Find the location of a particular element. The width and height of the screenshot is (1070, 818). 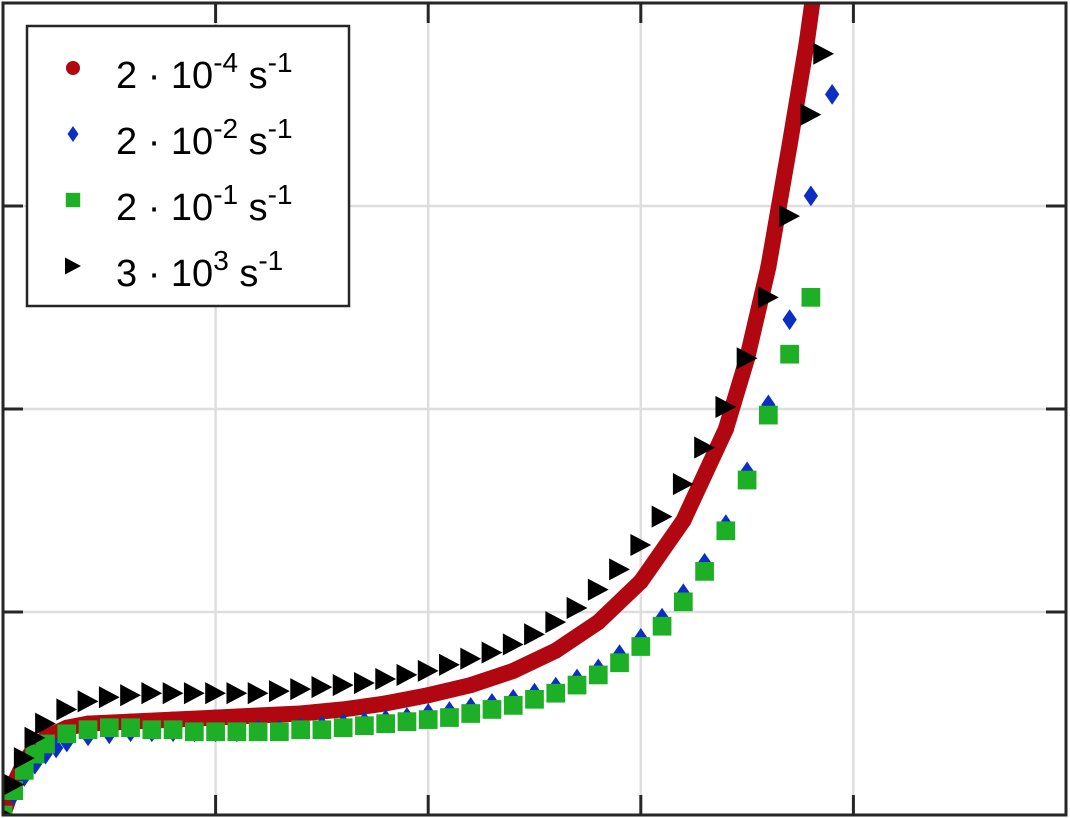

legend-label-part: 3 is located at coordinates (132, 274).